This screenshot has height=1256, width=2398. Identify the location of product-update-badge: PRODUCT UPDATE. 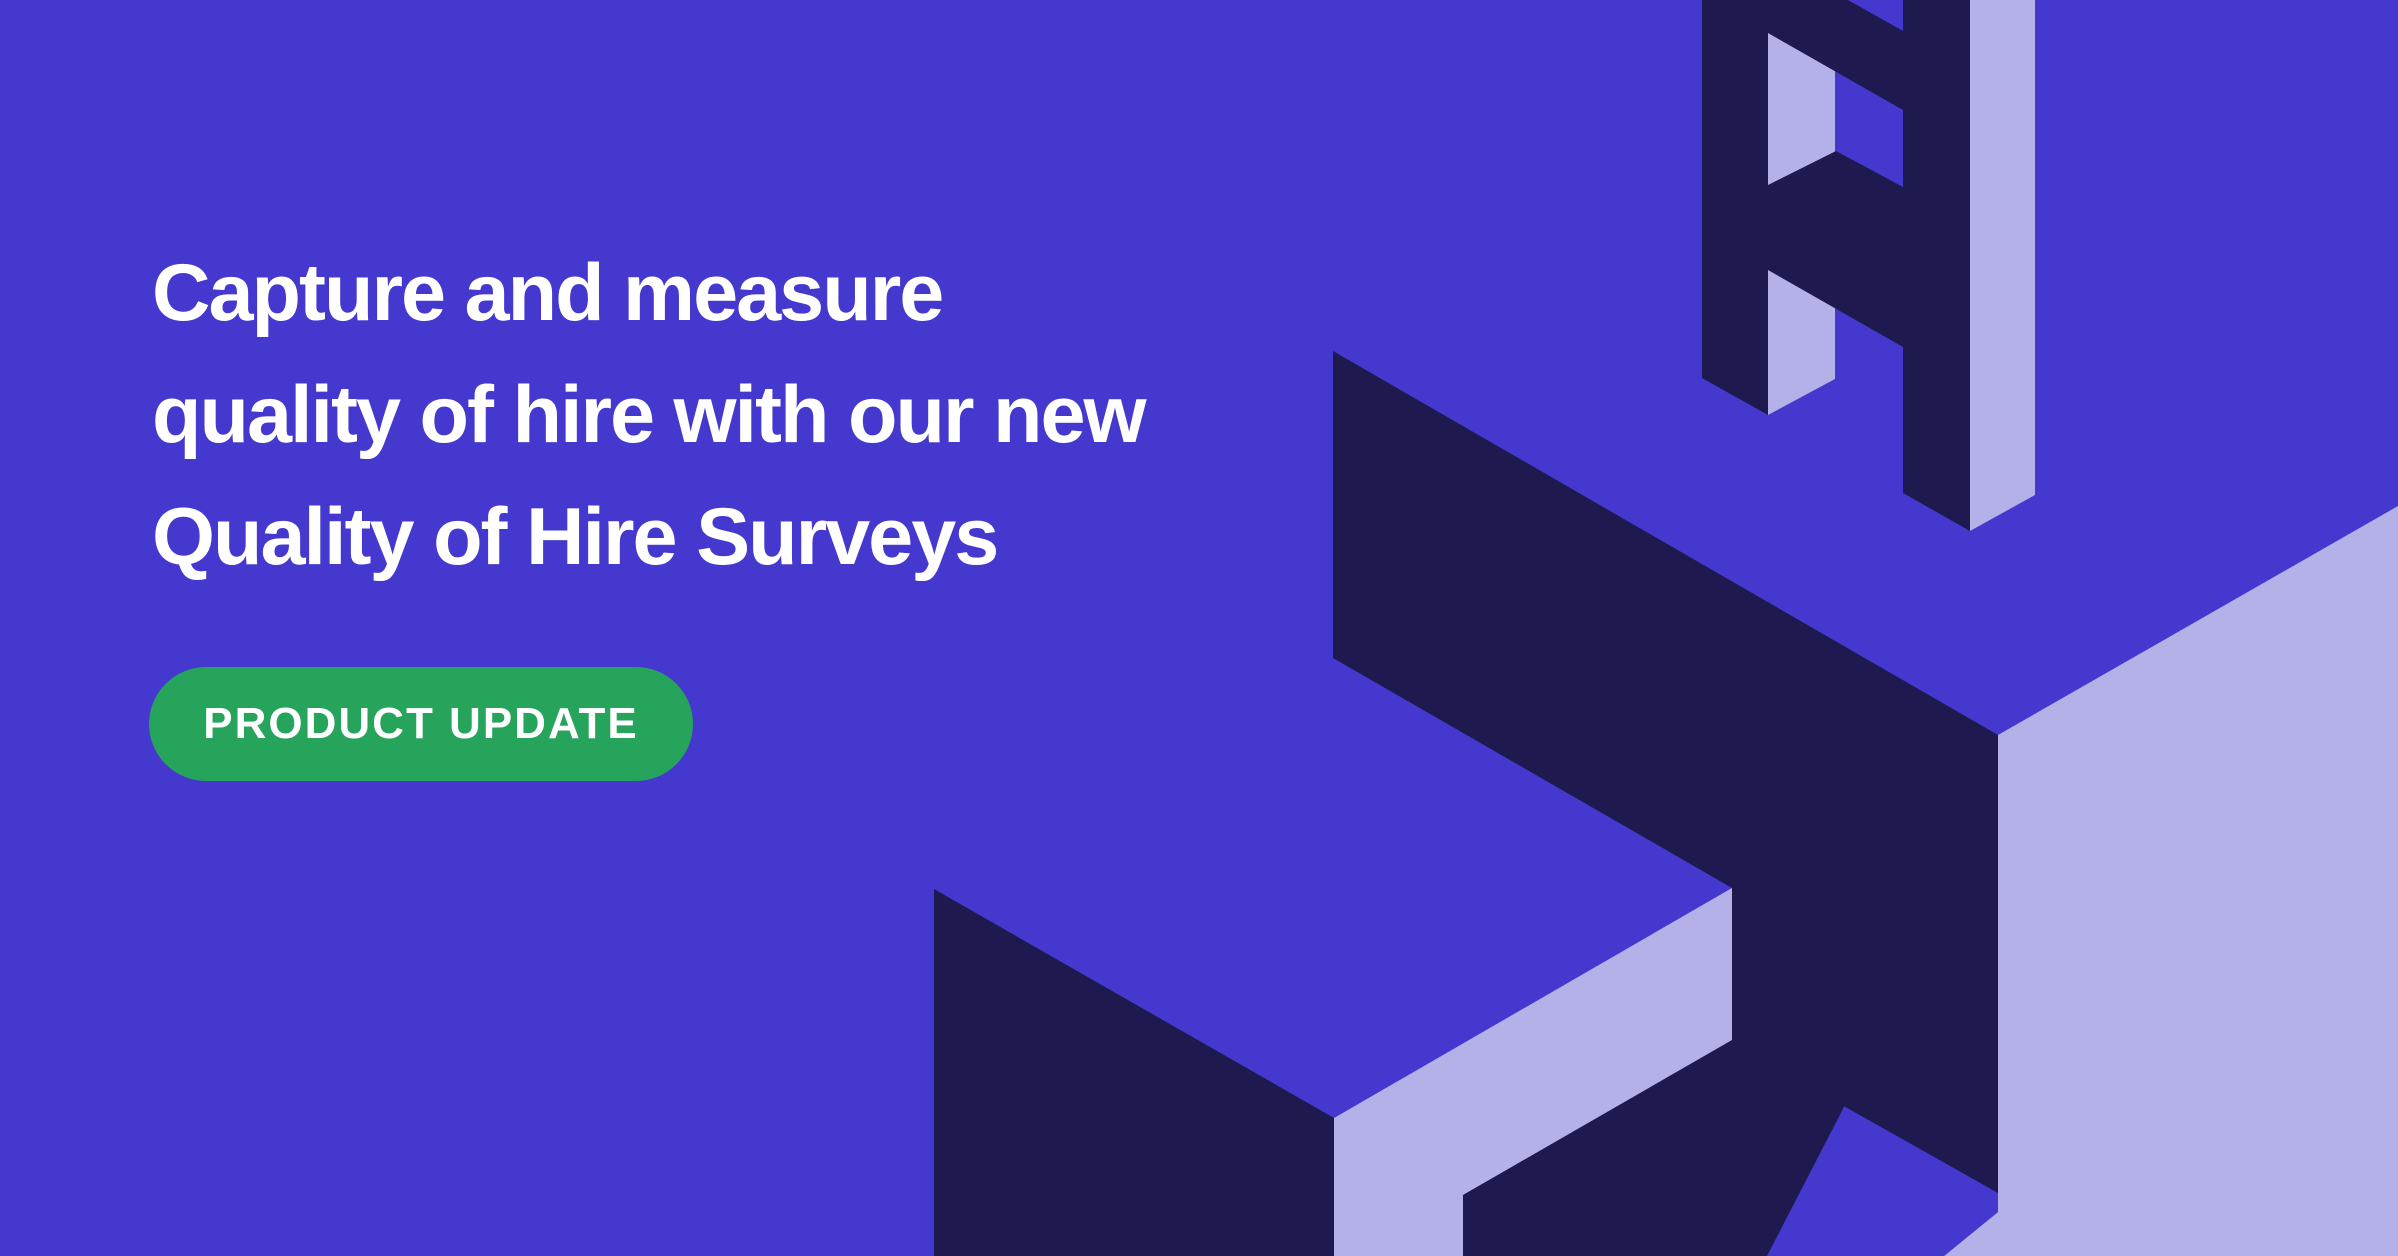
(421, 724).